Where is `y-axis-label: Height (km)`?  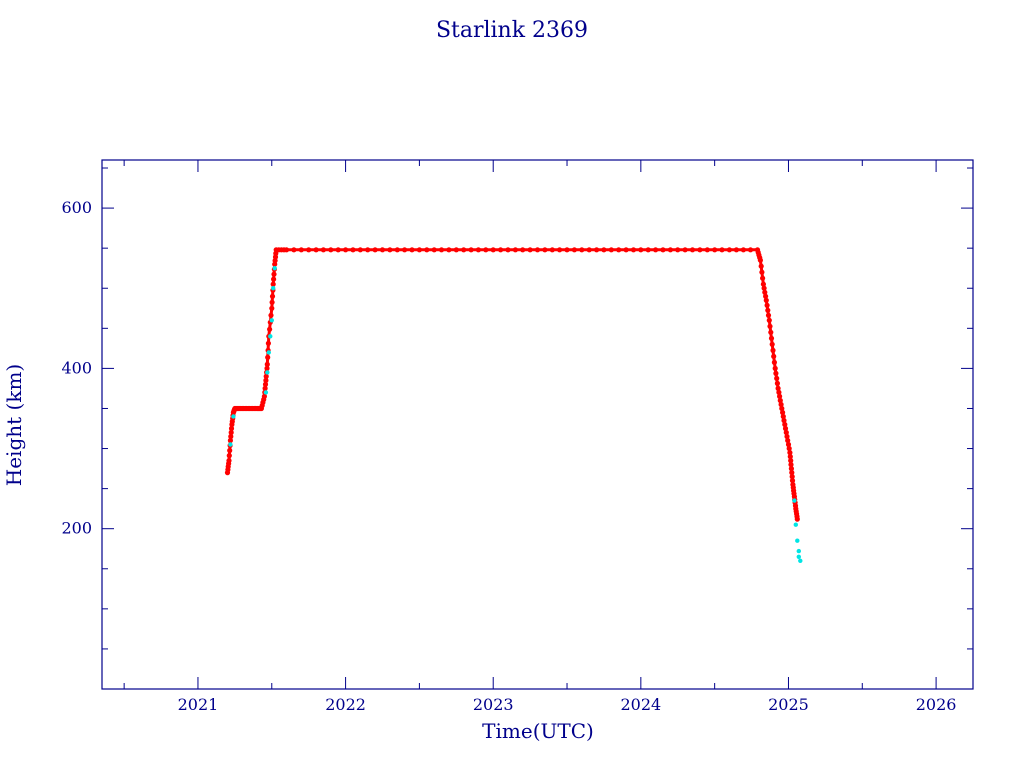 y-axis-label: Height (km) is located at coordinates (14, 425).